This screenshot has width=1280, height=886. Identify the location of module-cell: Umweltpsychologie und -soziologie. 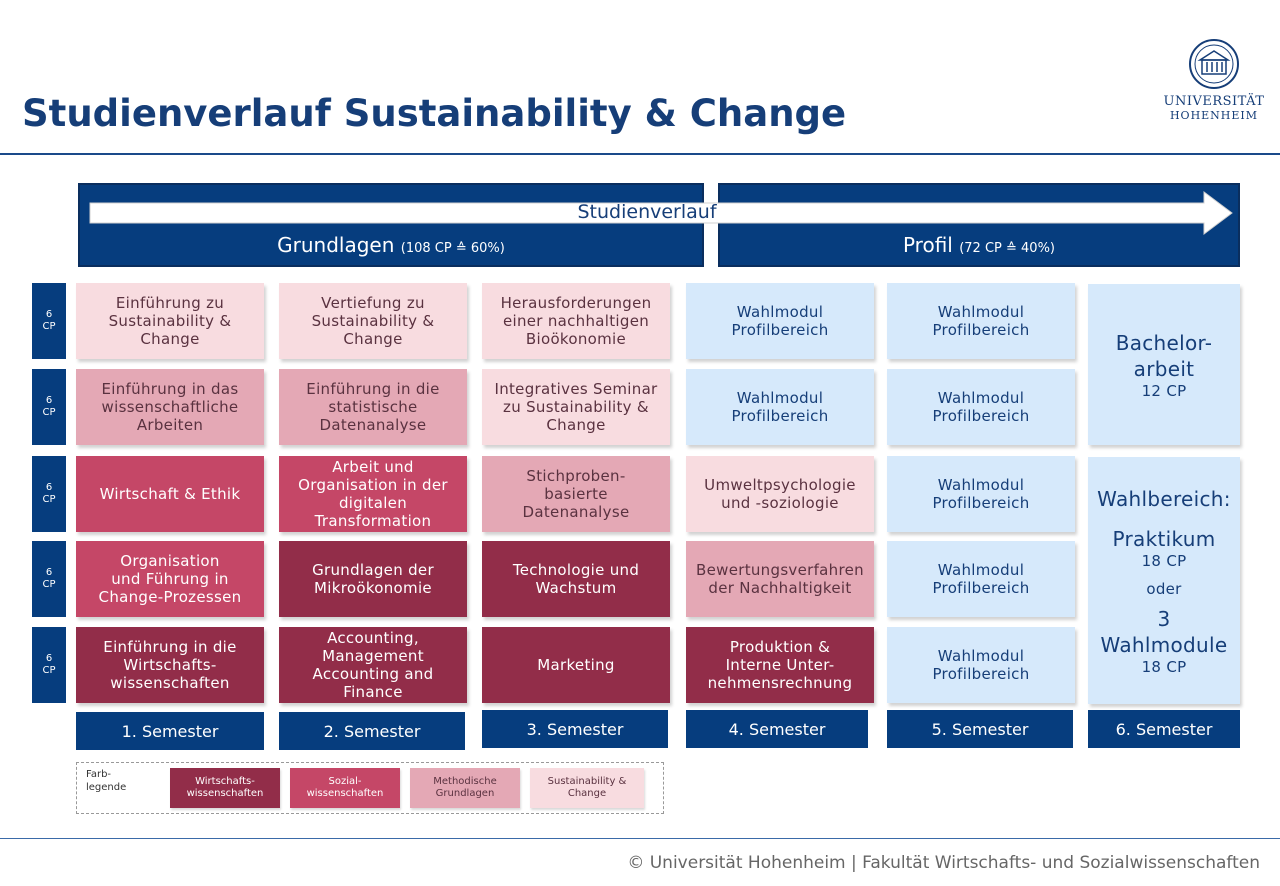
(780, 494).